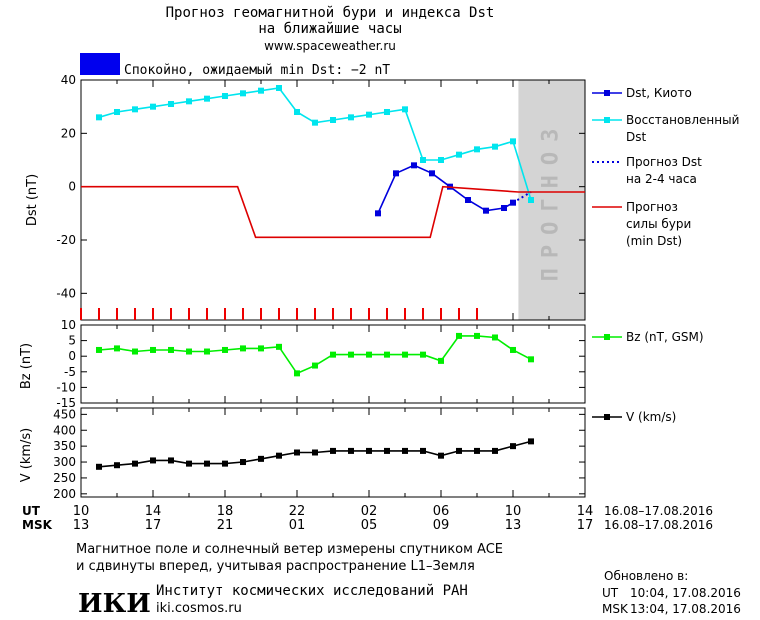 This screenshot has width=760, height=620. Describe the element at coordinates (302, 364) in the screenshot. I see `bz-panel: 10 50 -5-10 -15 Bz (nT)` at that location.